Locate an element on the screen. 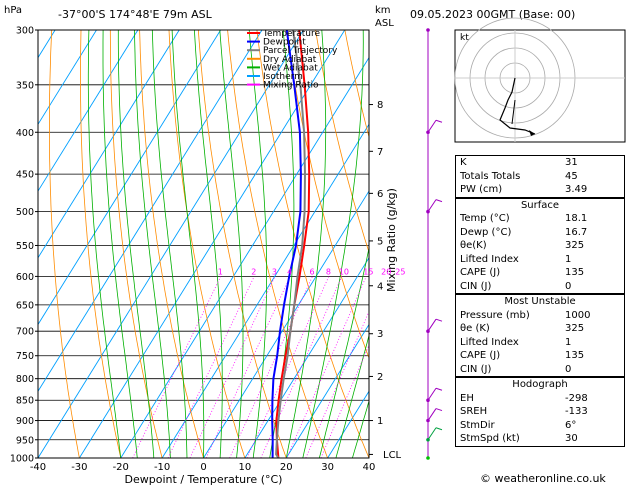 The height and width of the screenshot is (490, 629). pressure-tick-label: 650 is located at coordinates (25, 305).